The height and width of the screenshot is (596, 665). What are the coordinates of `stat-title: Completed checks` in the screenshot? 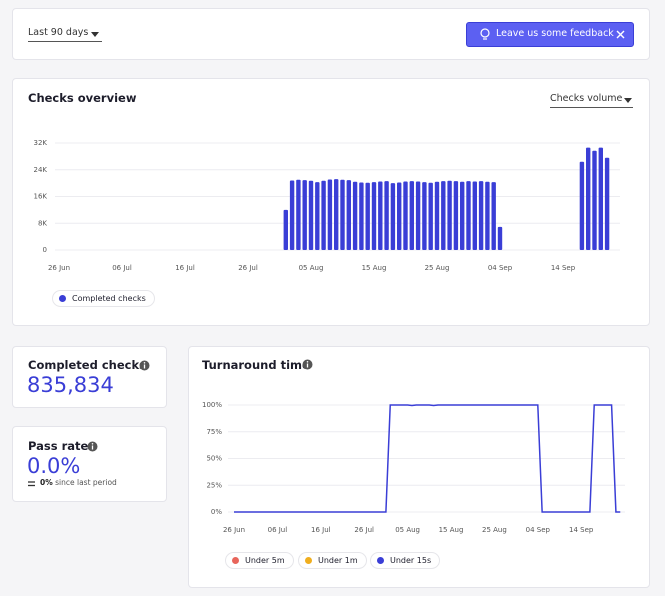 It's located at (87, 365).